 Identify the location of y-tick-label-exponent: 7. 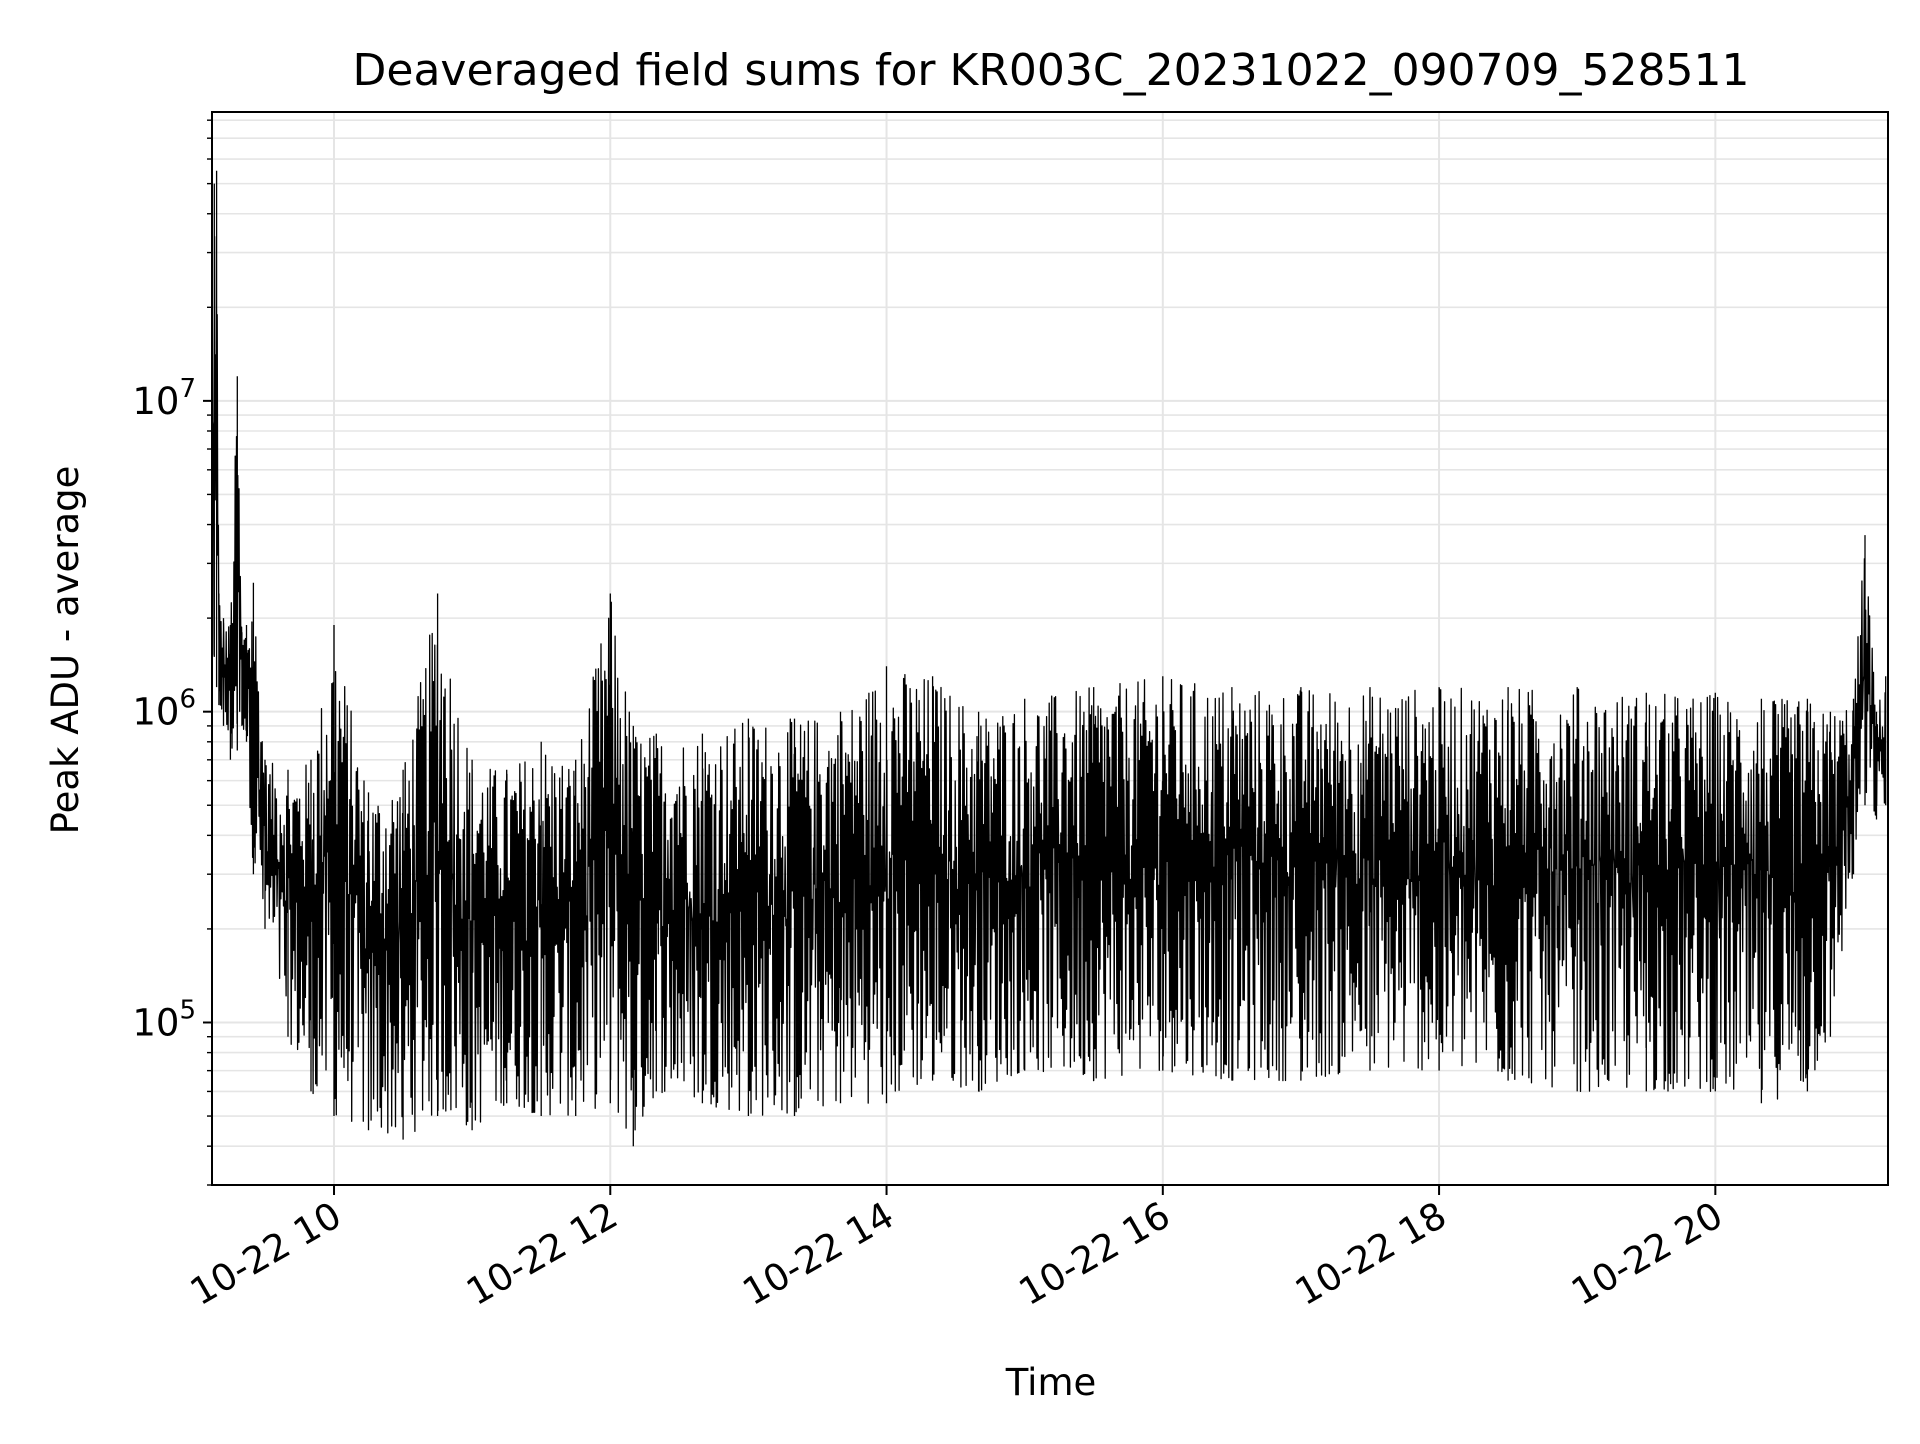
(187, 389).